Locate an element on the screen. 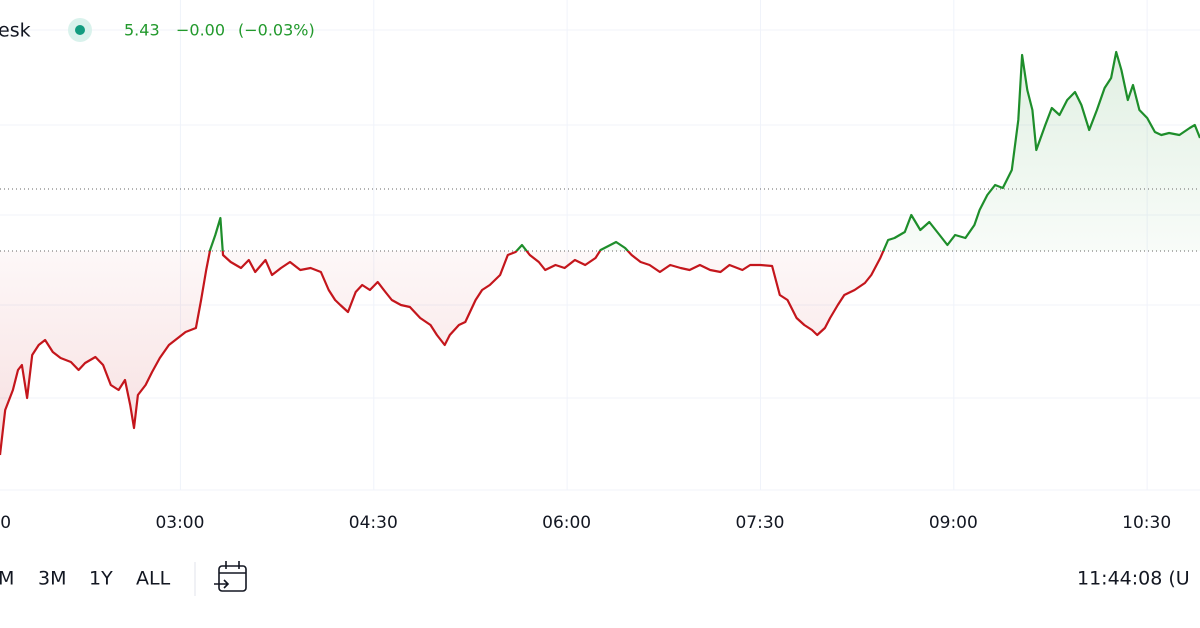 This screenshot has height=628, width=1200. range-button: M is located at coordinates (7, 579).